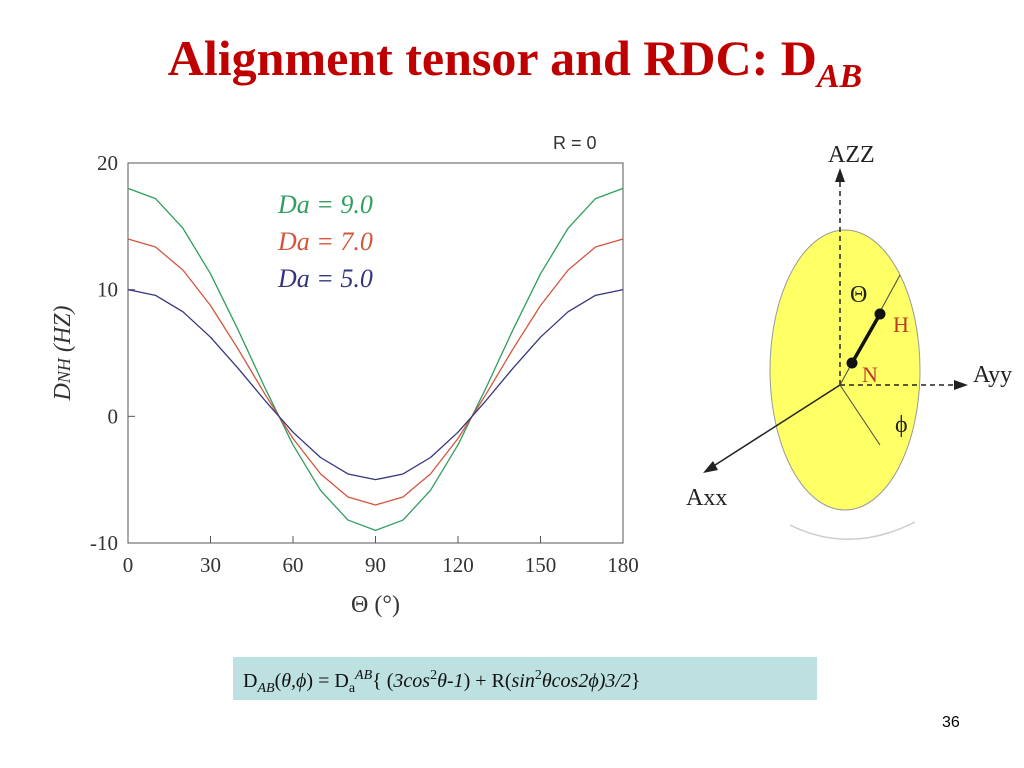 This screenshot has height=768, width=1024. Describe the element at coordinates (325, 241) in the screenshot. I see `legend-entry: Da = 7.0` at that location.